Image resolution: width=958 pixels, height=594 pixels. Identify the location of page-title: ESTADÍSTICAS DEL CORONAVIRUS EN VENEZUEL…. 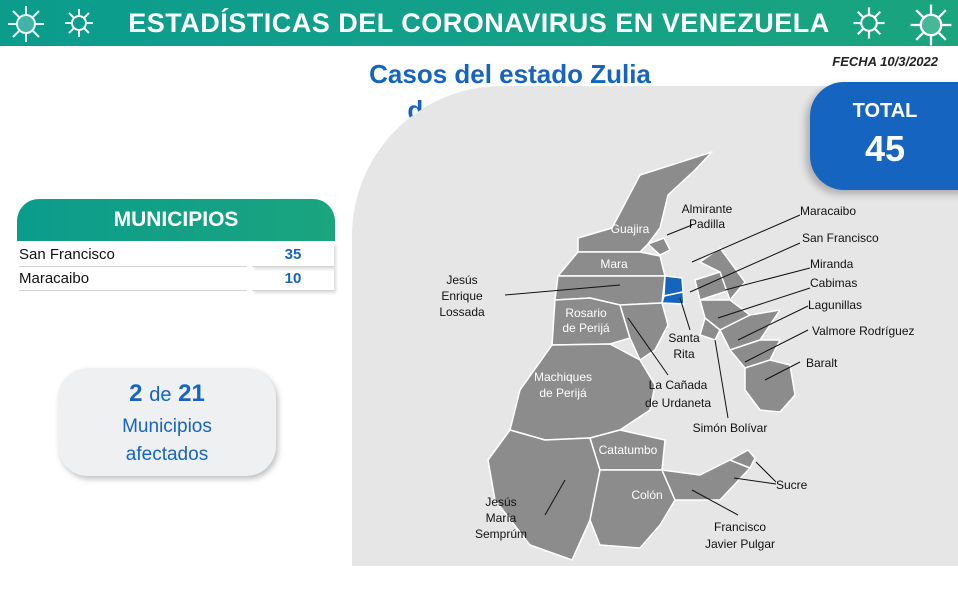
(479, 23).